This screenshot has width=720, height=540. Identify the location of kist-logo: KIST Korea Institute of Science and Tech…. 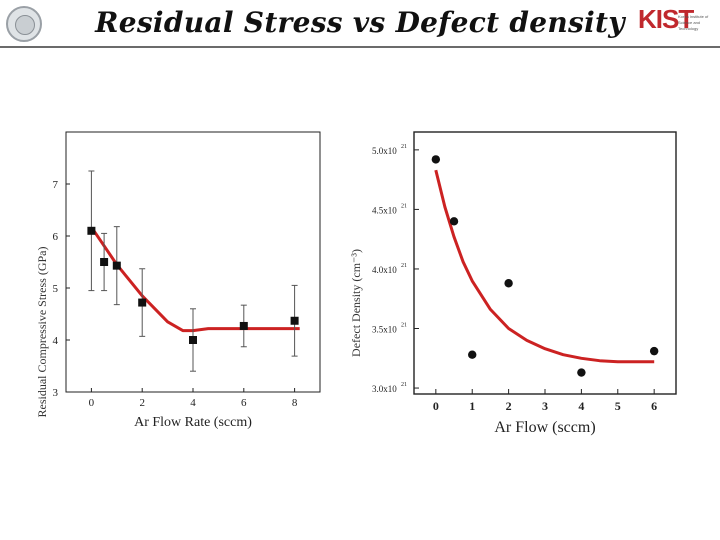
(676, 26).